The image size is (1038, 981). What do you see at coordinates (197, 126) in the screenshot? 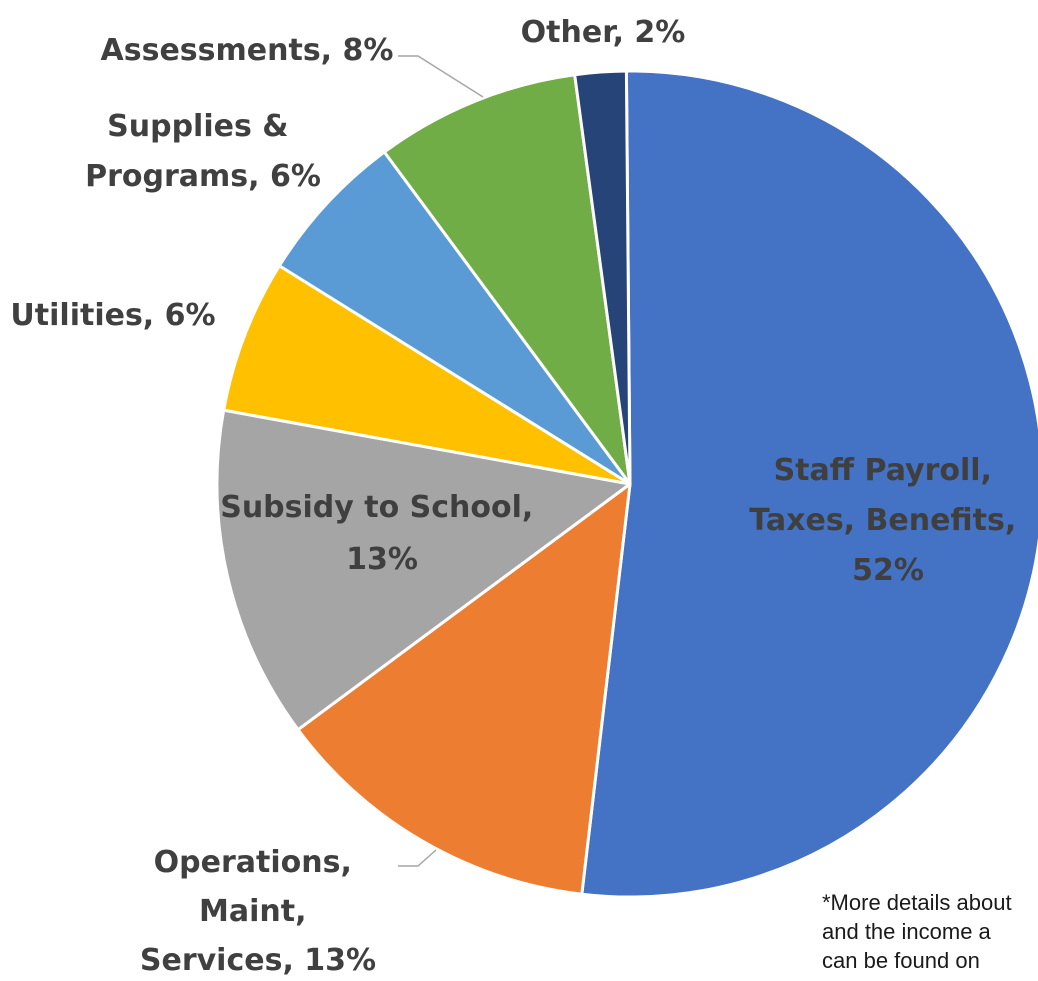
I see `label-supplies-line-1: Supplies &` at bounding box center [197, 126].